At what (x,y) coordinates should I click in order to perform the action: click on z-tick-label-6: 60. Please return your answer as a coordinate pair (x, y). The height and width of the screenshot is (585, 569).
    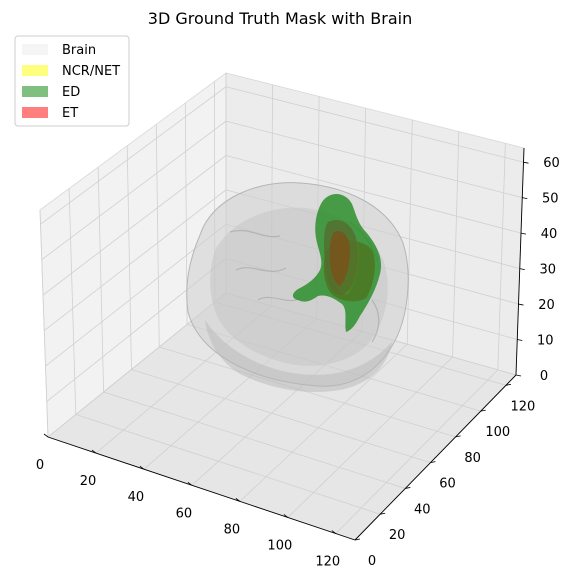
    Looking at the image, I should click on (551, 163).